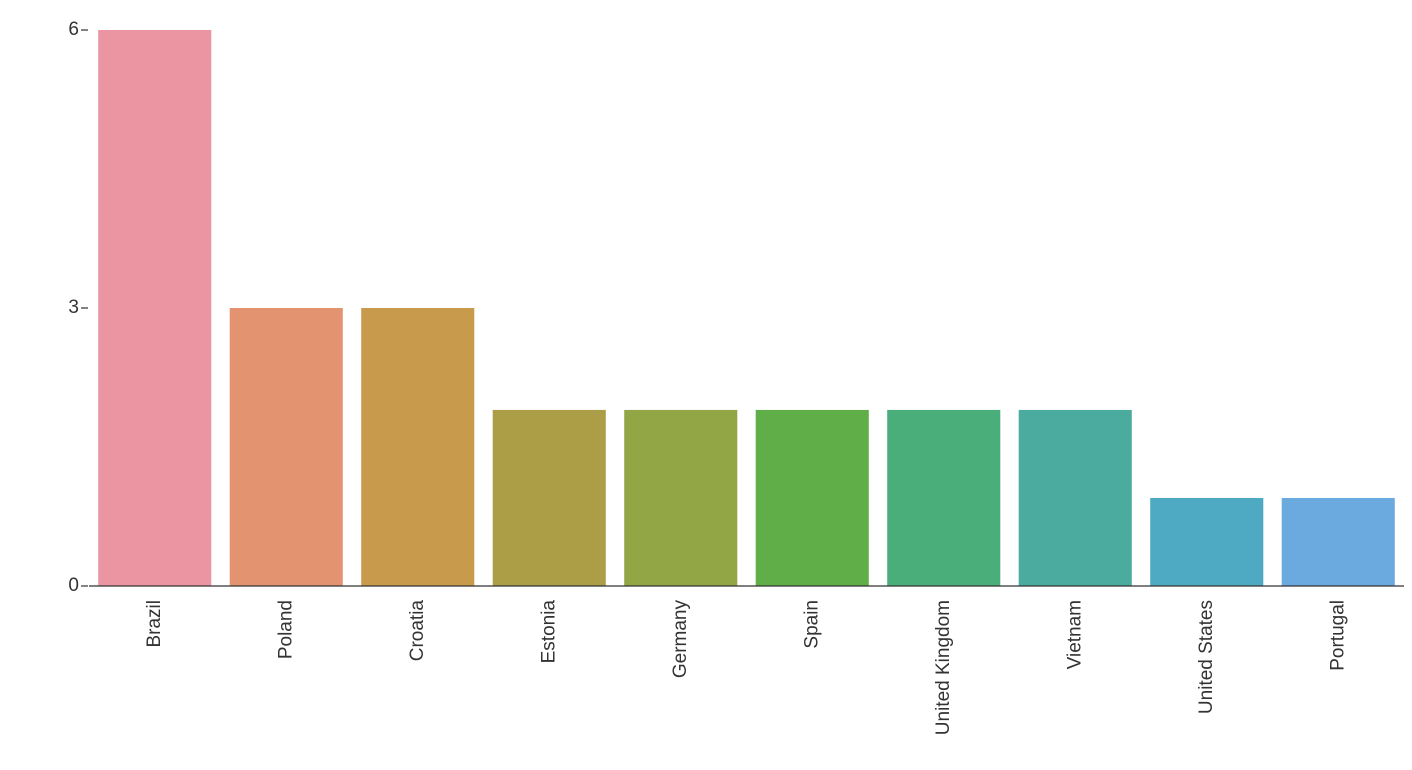 The height and width of the screenshot is (770, 1412). Describe the element at coordinates (548, 632) in the screenshot. I see `x-tick-label: Estonia` at that location.